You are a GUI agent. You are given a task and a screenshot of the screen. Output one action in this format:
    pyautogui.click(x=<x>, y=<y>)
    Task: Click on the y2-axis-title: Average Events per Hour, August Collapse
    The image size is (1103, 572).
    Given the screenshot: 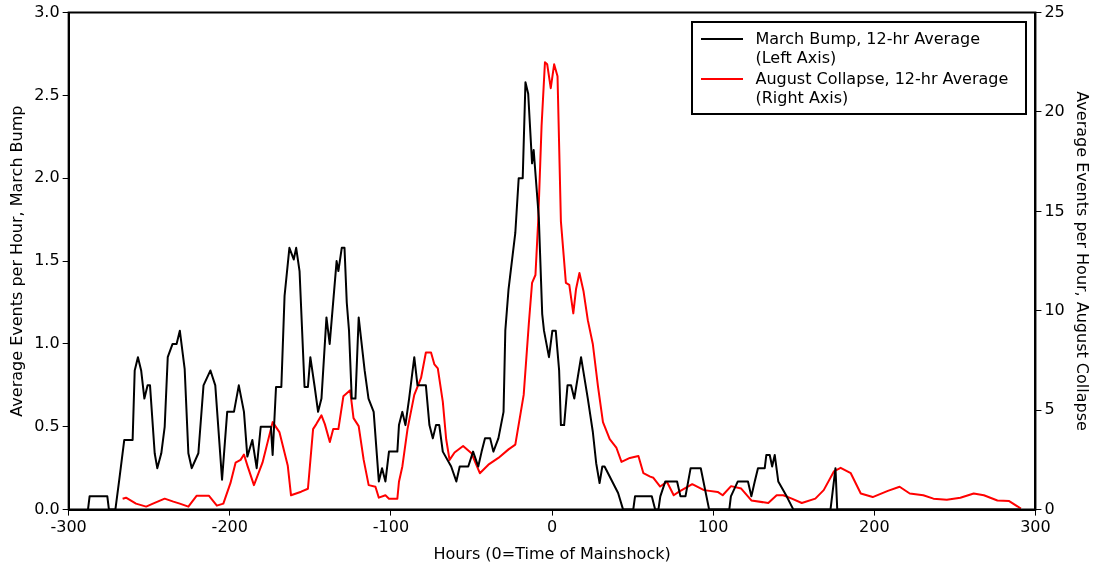 What is the action you would take?
    pyautogui.click(x=1083, y=261)
    